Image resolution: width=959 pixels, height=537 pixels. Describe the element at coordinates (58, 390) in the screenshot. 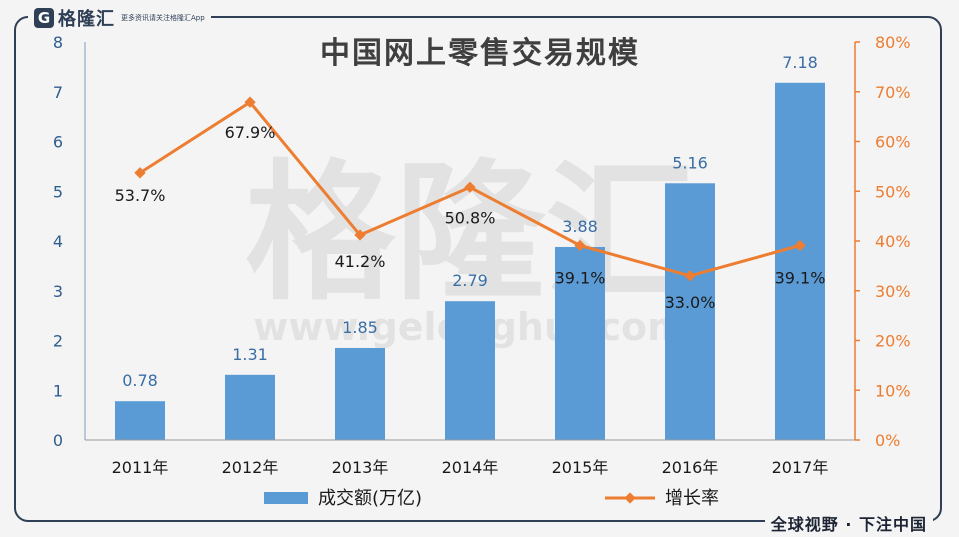

I see `left-axis-tick-label: 1` at that location.